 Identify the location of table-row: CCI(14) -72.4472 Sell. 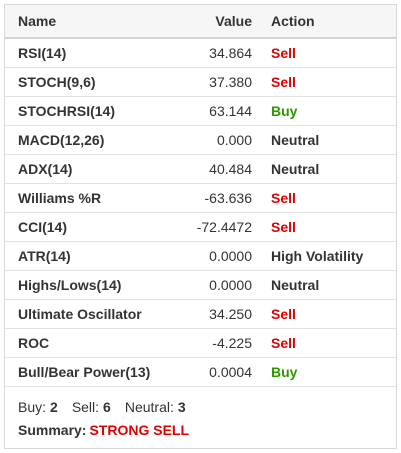
(200, 227).